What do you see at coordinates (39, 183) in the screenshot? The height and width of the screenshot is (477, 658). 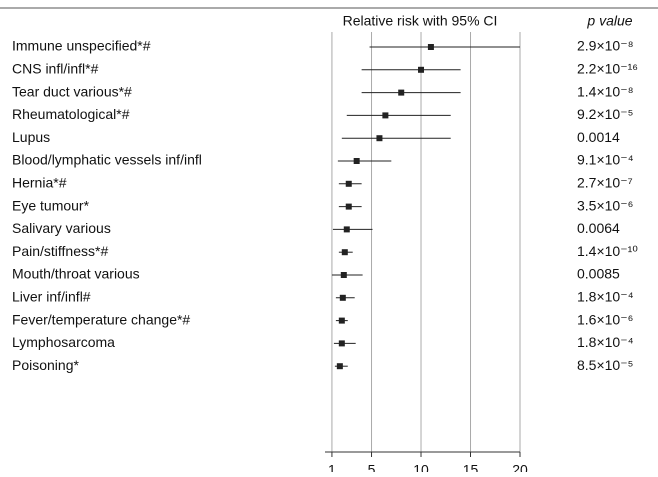 I see `row-label: Hernia*#` at bounding box center [39, 183].